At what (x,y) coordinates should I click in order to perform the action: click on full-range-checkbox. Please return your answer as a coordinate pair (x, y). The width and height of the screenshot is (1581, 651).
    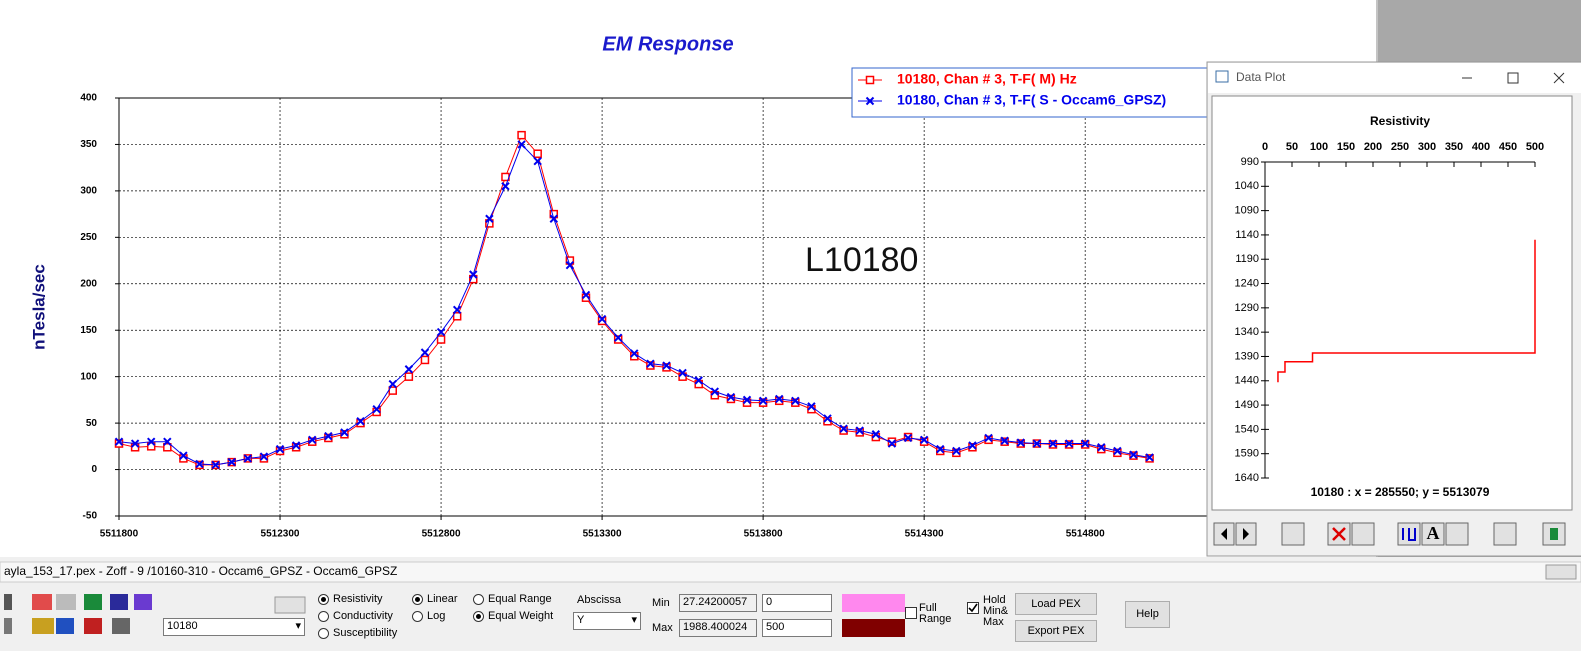
    Looking at the image, I should click on (911, 613).